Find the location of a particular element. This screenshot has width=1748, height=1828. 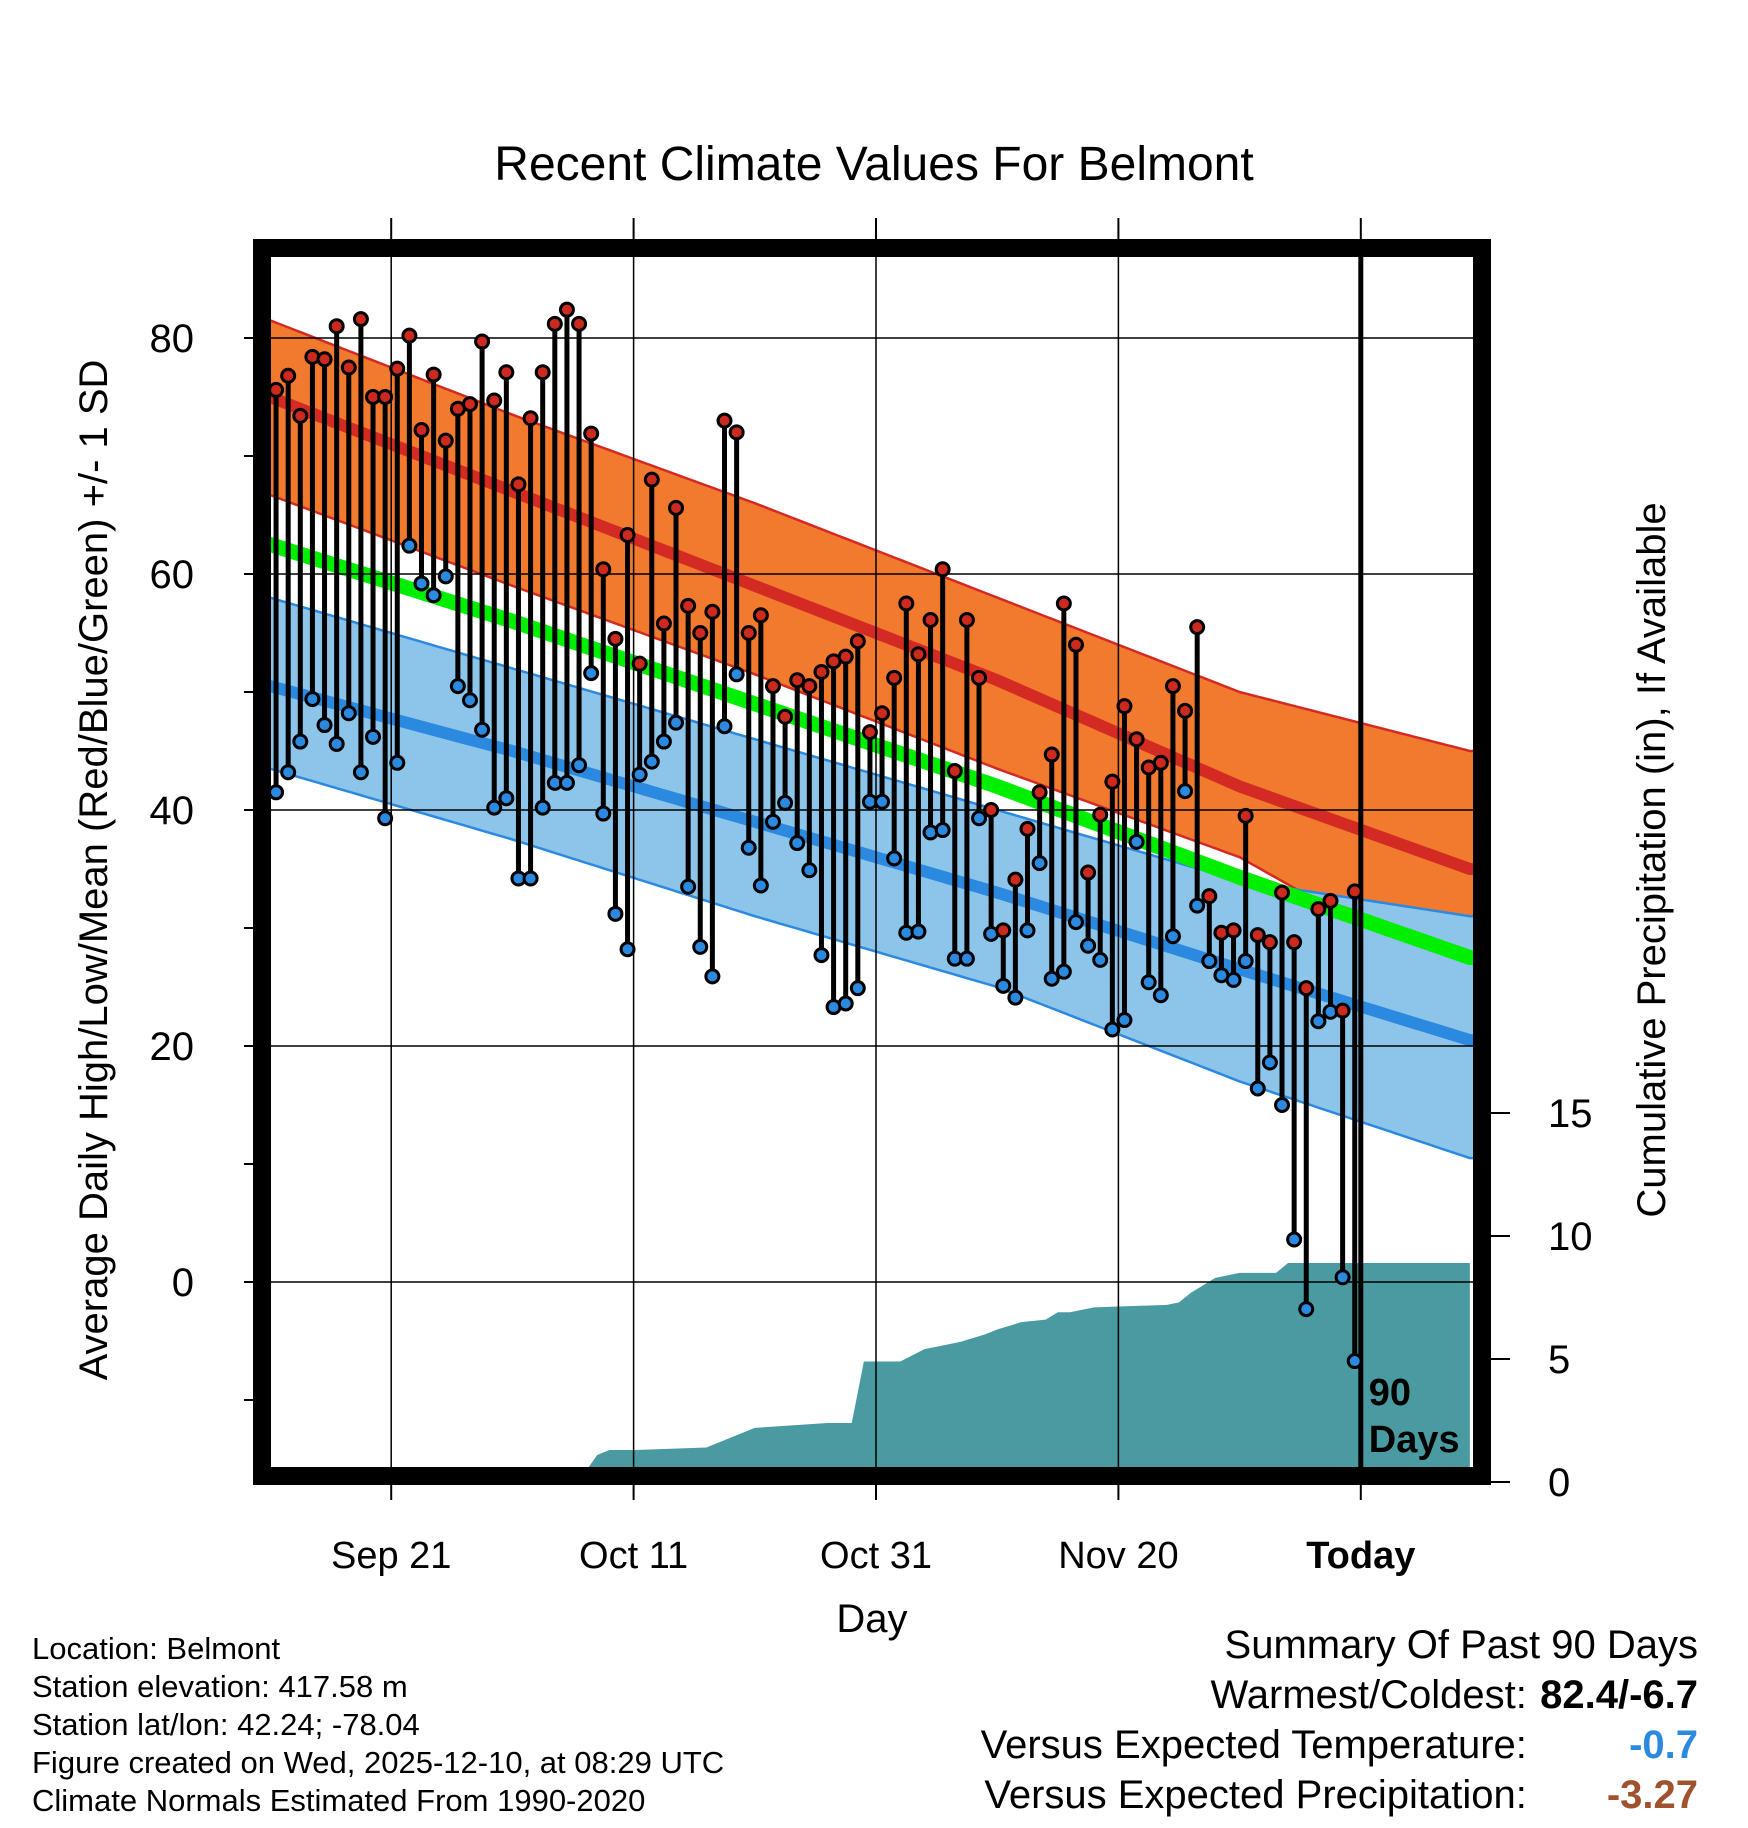

warmest-value: 82.4/-6.7 is located at coordinates (1619, 1695).